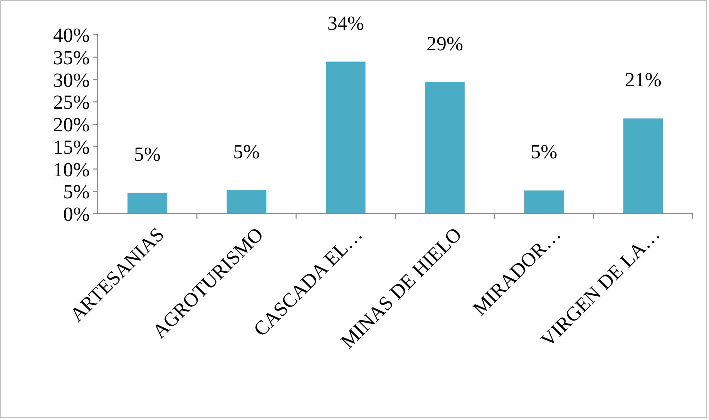 The image size is (709, 420). What do you see at coordinates (71, 81) in the screenshot?
I see `y-tick-label: 30%` at bounding box center [71, 81].